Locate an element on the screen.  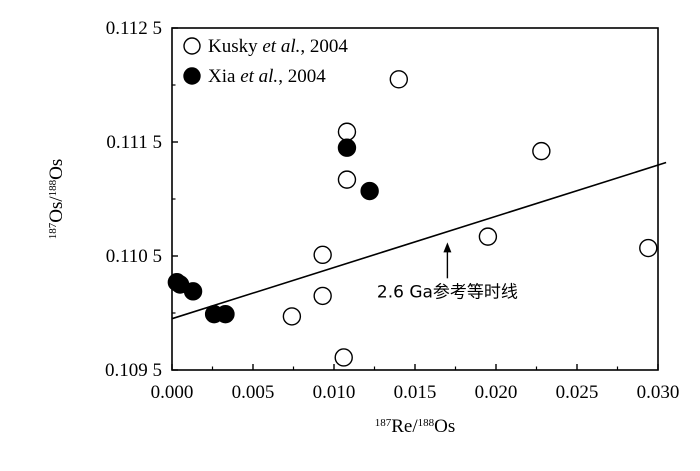
y-tick-label: 0.110 5 is located at coordinates (134, 256).